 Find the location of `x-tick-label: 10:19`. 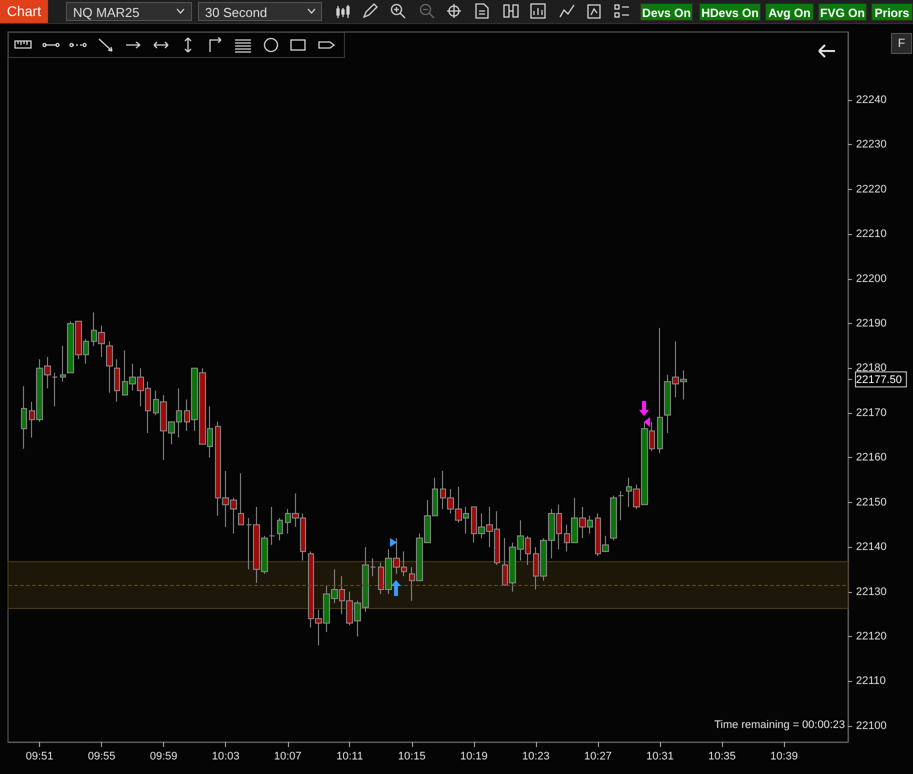

x-tick-label: 10:19 is located at coordinates (474, 756).